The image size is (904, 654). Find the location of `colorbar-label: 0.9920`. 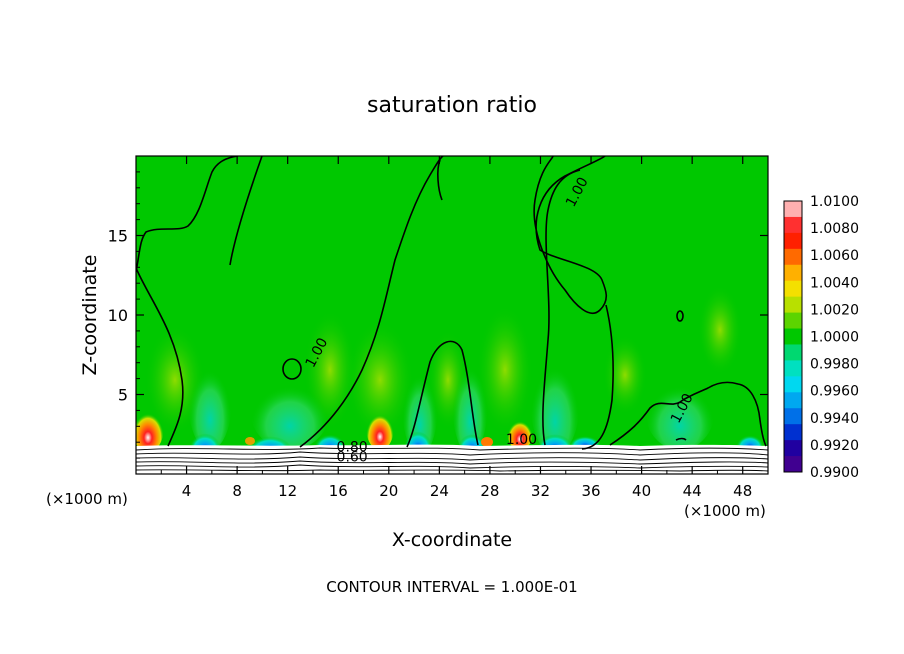

colorbar-label: 0.9920 is located at coordinates (834, 446).